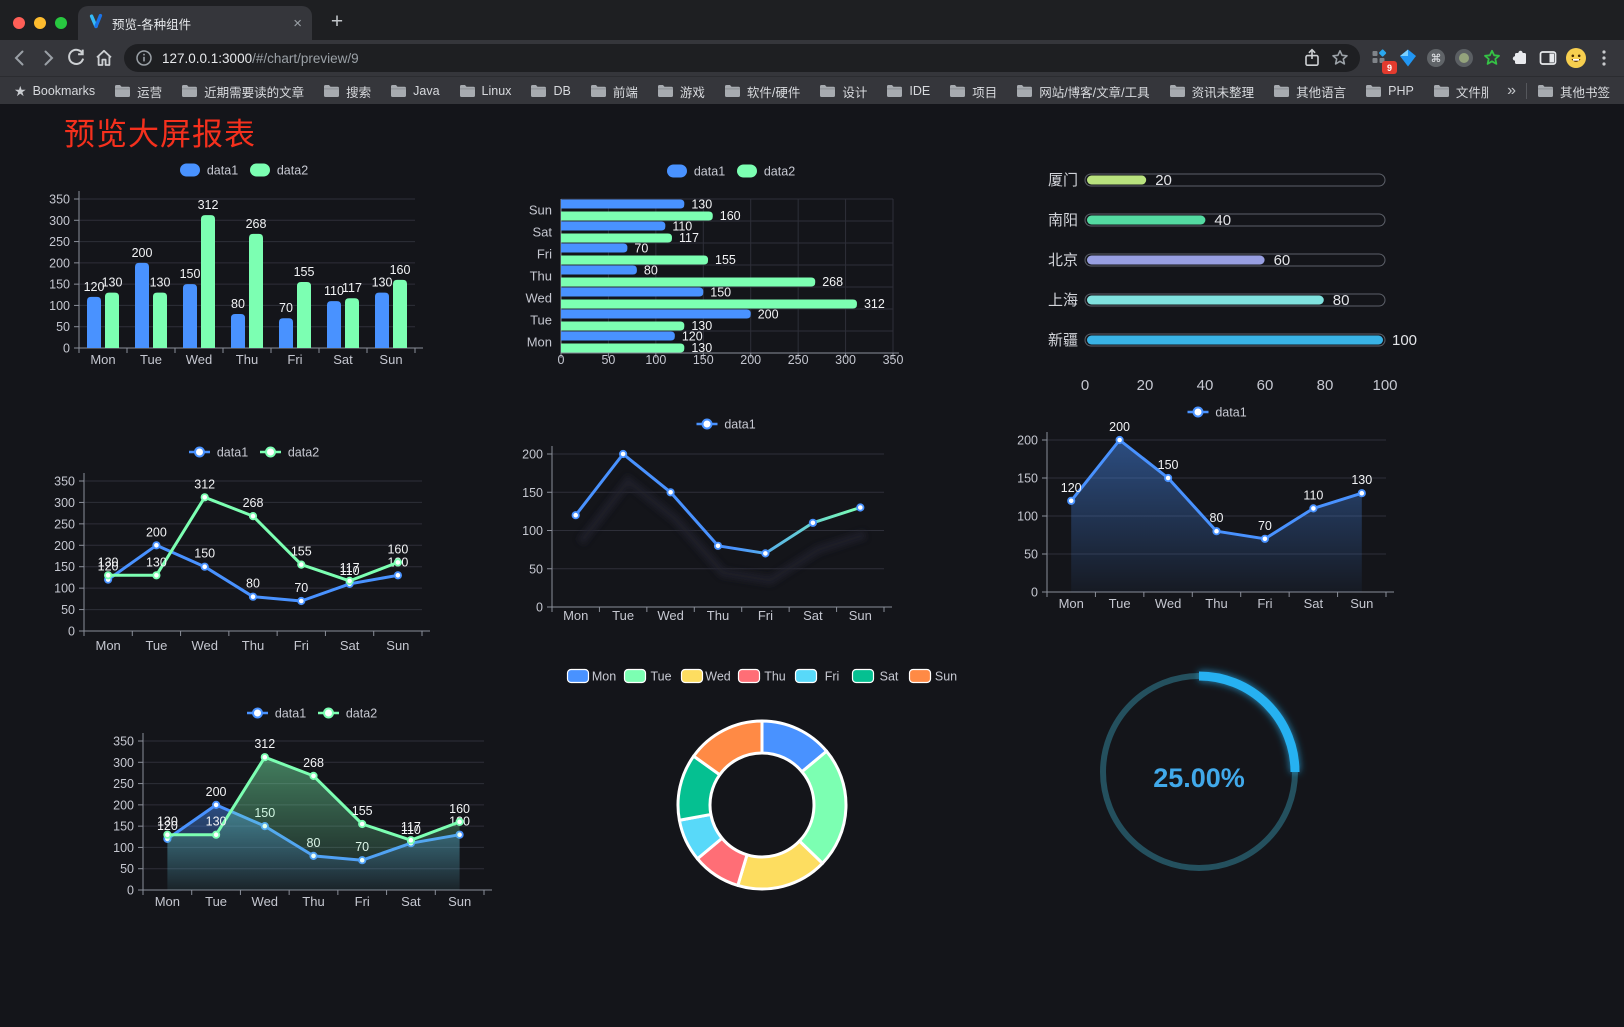 The image size is (1624, 1027). Describe the element at coordinates (76, 58) in the screenshot. I see `reload-icon` at that location.